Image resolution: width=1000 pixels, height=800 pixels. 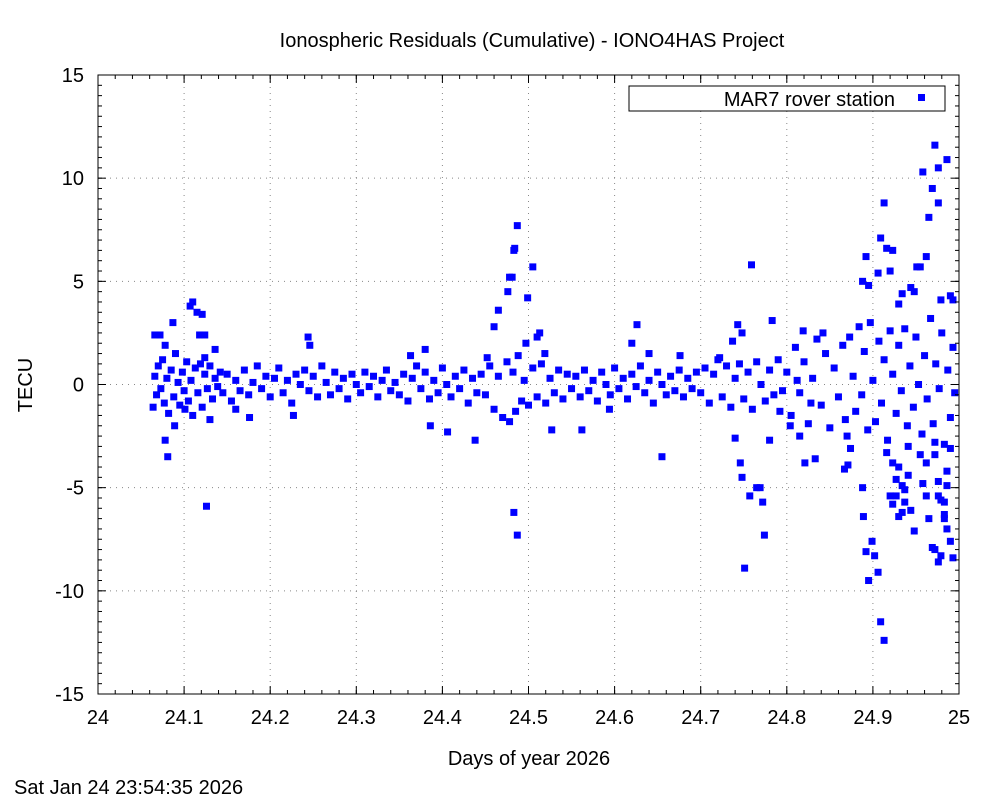 What do you see at coordinates (872, 718) in the screenshot?
I see `x-tick-label: 24.9` at bounding box center [872, 718].